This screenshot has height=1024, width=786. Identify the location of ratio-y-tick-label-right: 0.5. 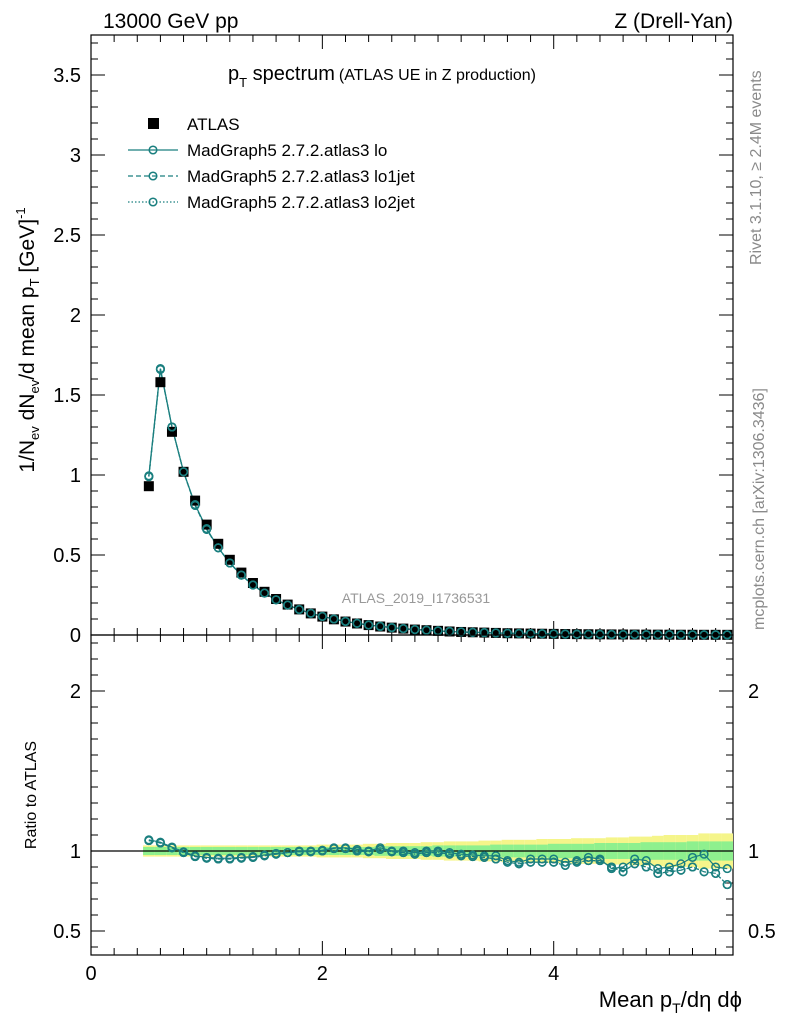
(762, 932).